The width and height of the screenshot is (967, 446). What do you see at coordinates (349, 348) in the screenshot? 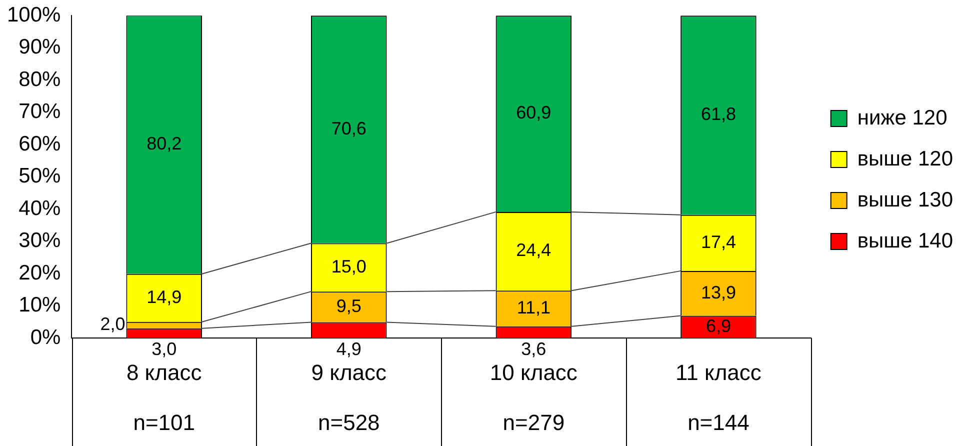
I see `data-label: 4,9` at bounding box center [349, 348].